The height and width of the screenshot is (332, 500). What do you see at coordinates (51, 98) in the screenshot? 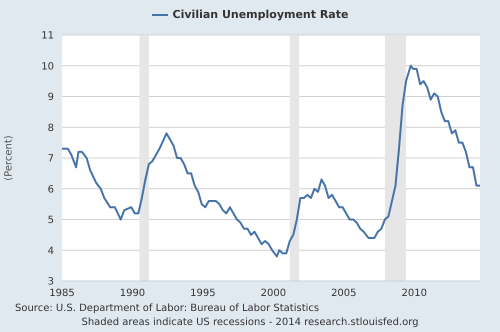
I see `y-tick-label: 9` at bounding box center [51, 98].